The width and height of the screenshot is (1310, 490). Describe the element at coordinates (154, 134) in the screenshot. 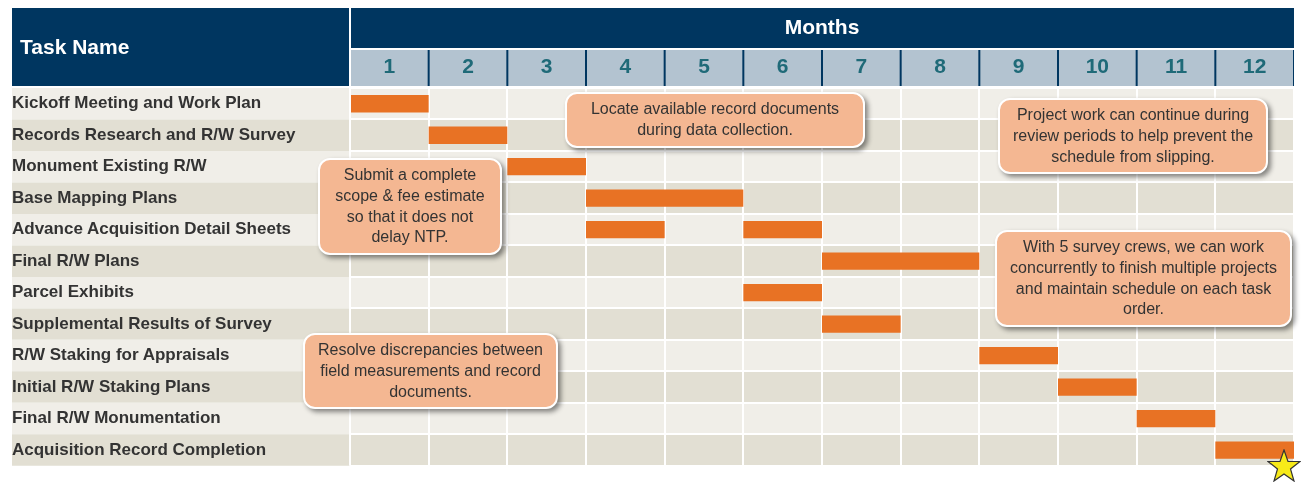

I see `y-tick-label: Records Research and R/W Survey` at that location.